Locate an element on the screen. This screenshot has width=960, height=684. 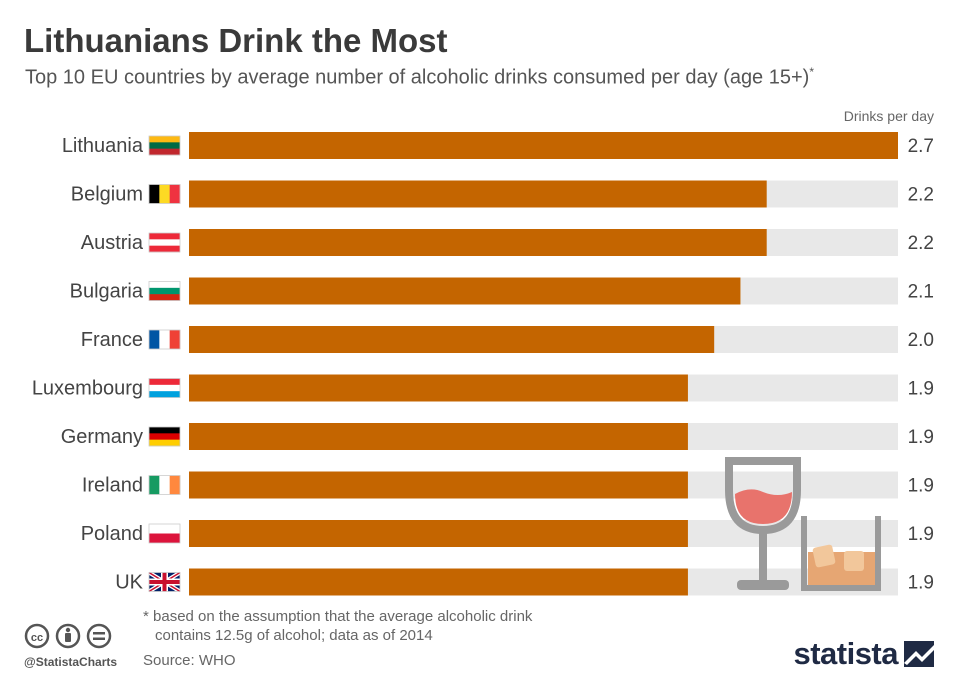
unit-label: Drinks per day is located at coordinates (888, 116).